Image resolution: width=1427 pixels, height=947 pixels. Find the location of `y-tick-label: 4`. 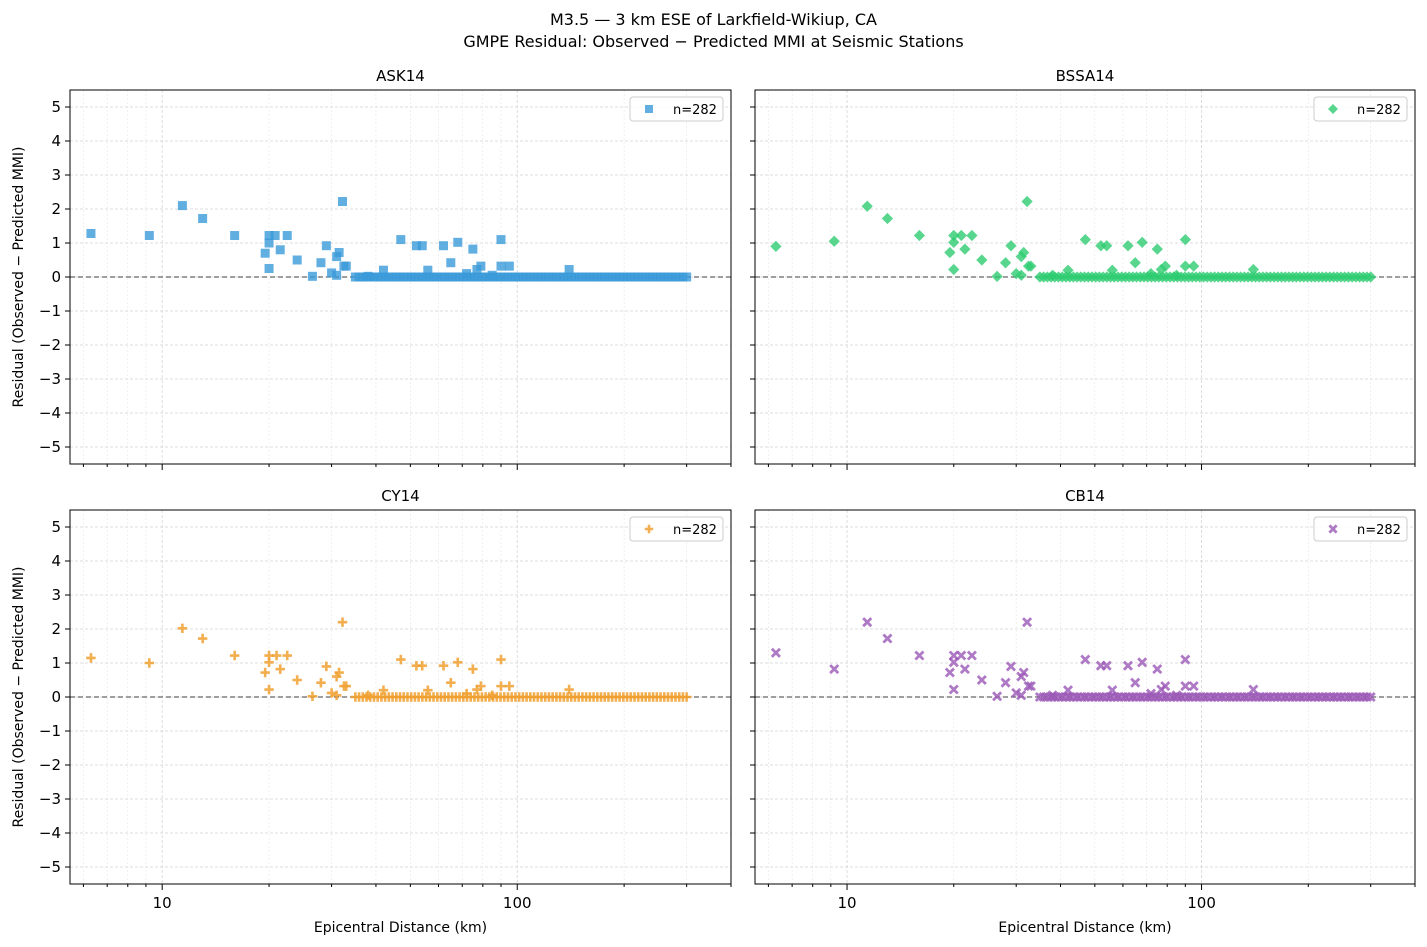

y-tick-label: 4 is located at coordinates (56, 561).